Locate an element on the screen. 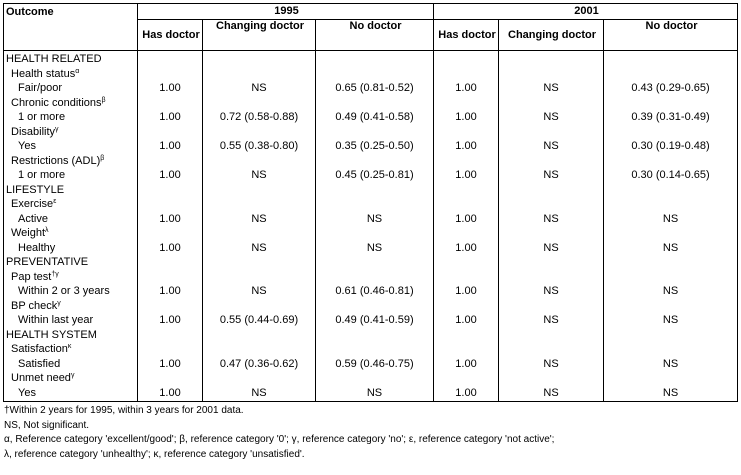 Image resolution: width=741 pixels, height=475 pixels. variable-row: Satisfactionκ is located at coordinates (371, 349).